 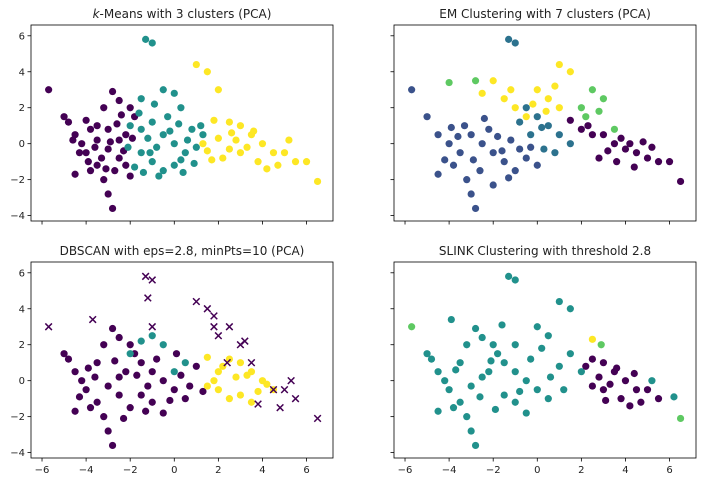 What do you see at coordinates (17, 216) in the screenshot?
I see `y-tick-label: −4` at bounding box center [17, 216].